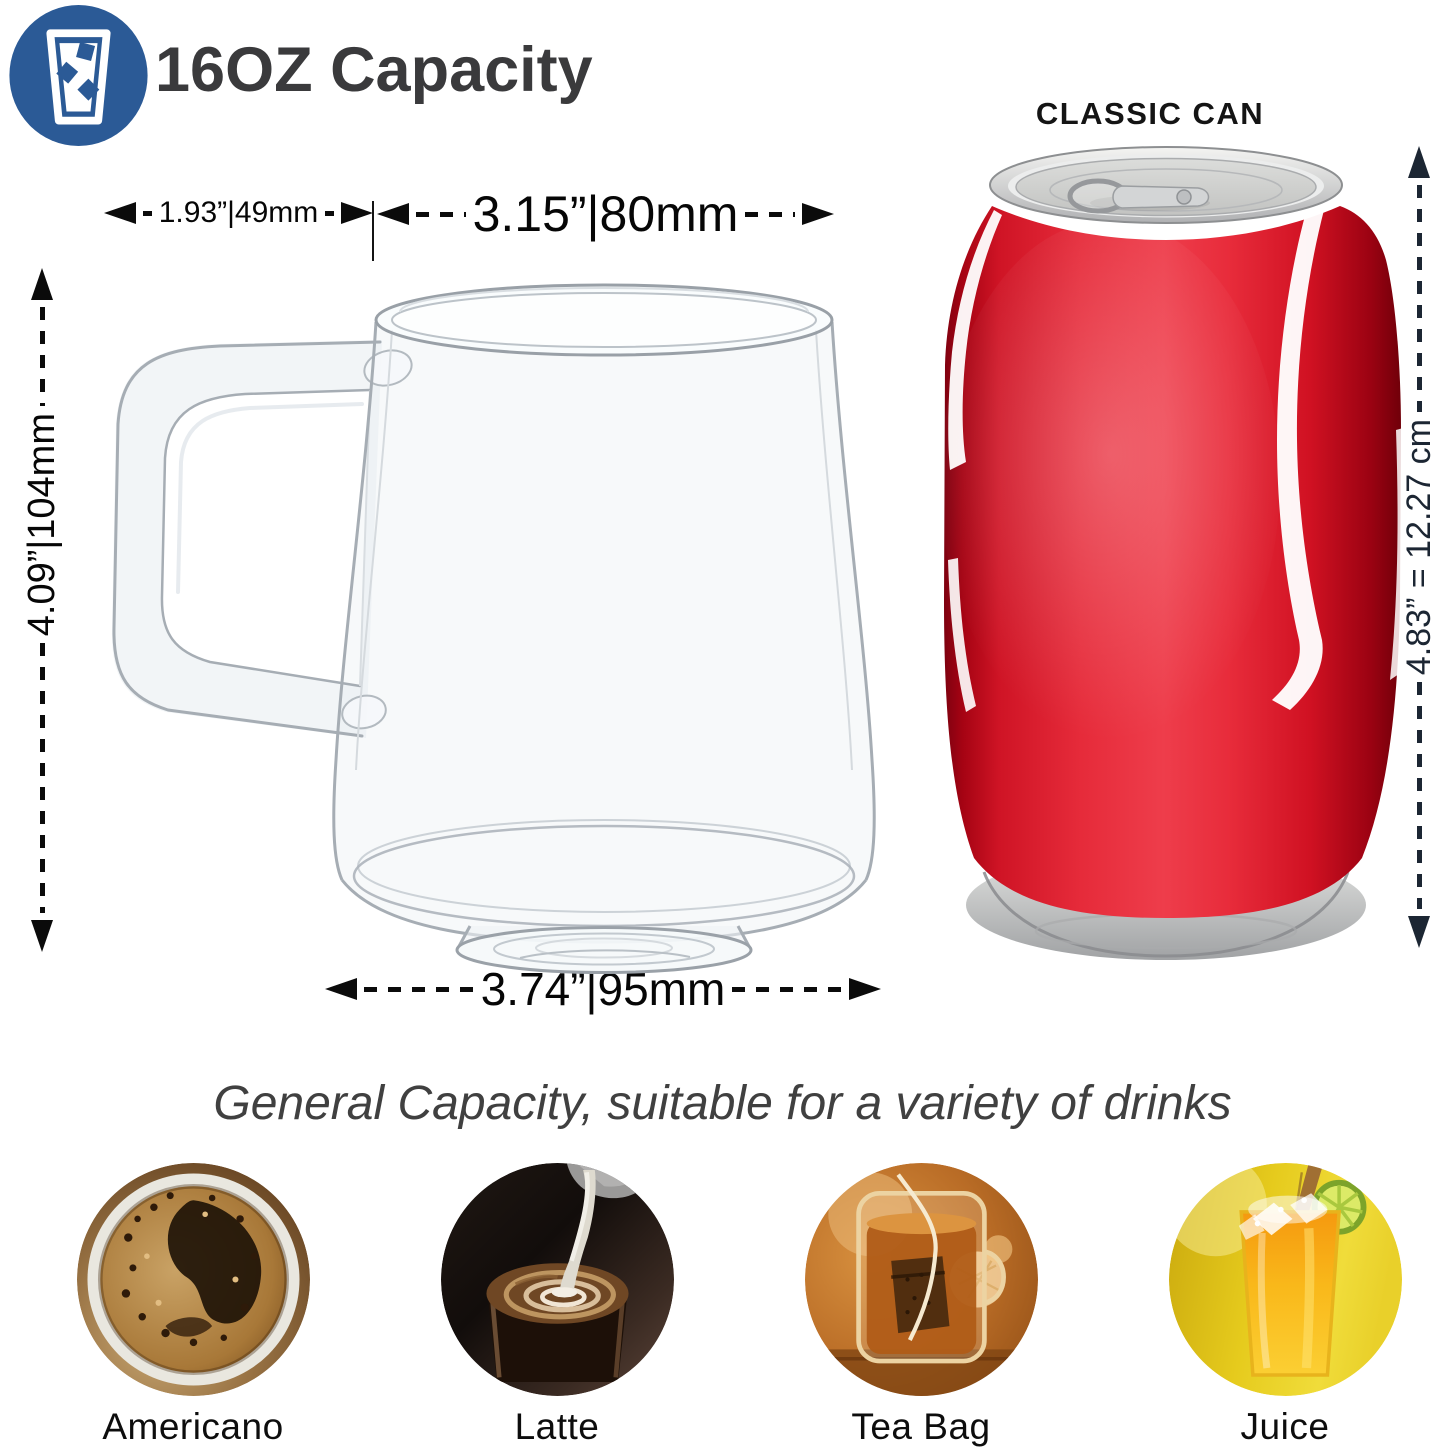  Describe the element at coordinates (78, 75) in the screenshot. I see `iced-glass-icon` at that location.